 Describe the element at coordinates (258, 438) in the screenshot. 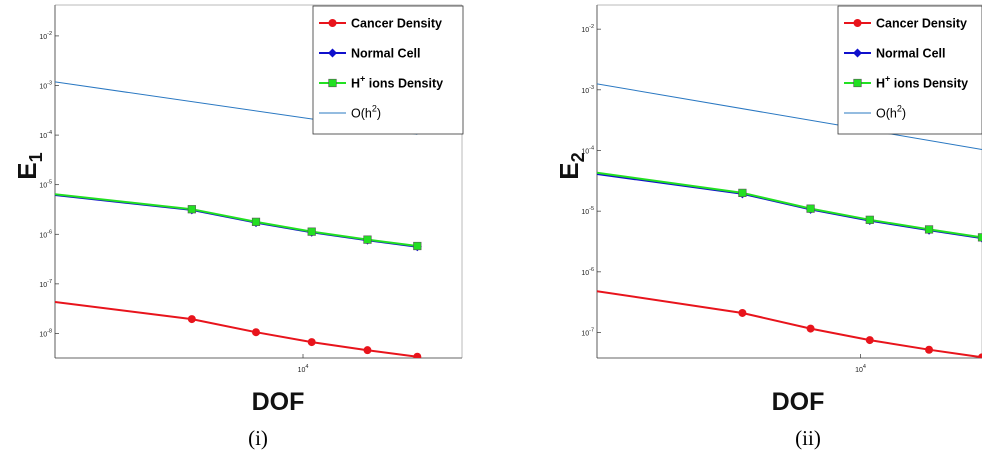

I see `panel-caption: (i)` at that location.